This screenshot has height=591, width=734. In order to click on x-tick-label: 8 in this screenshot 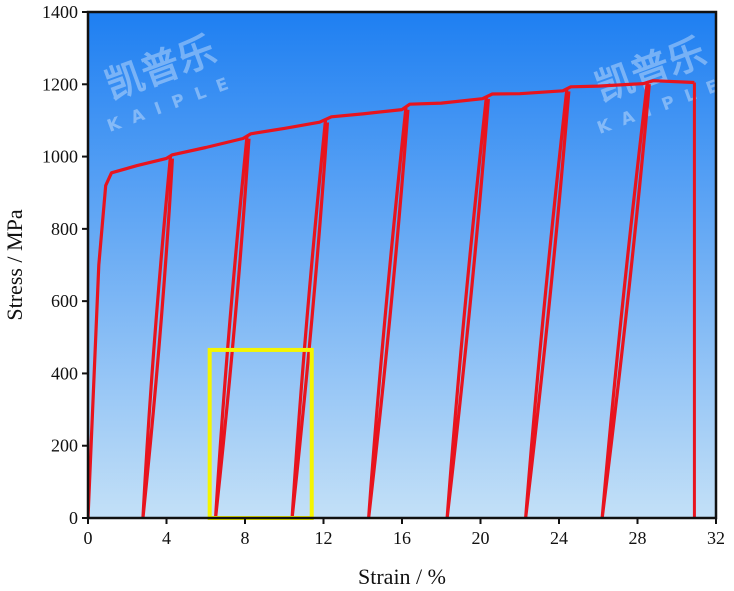, I will do `click(245, 538)`.